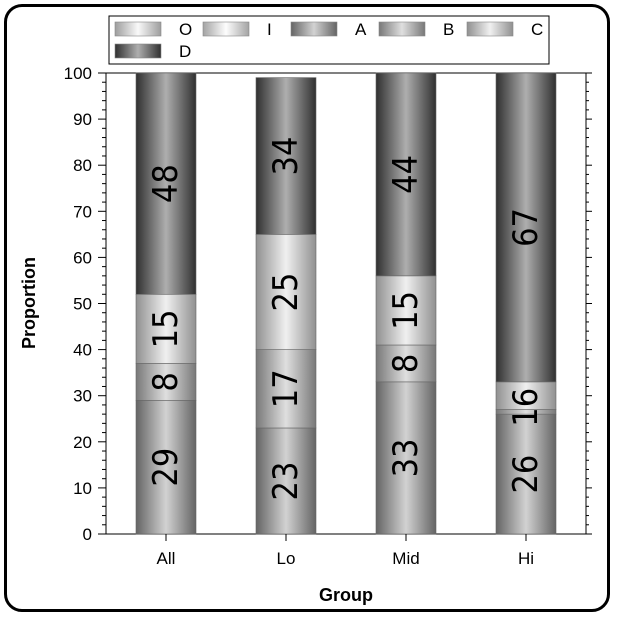  Describe the element at coordinates (185, 29) in the screenshot. I see `legend-label: O` at that location.